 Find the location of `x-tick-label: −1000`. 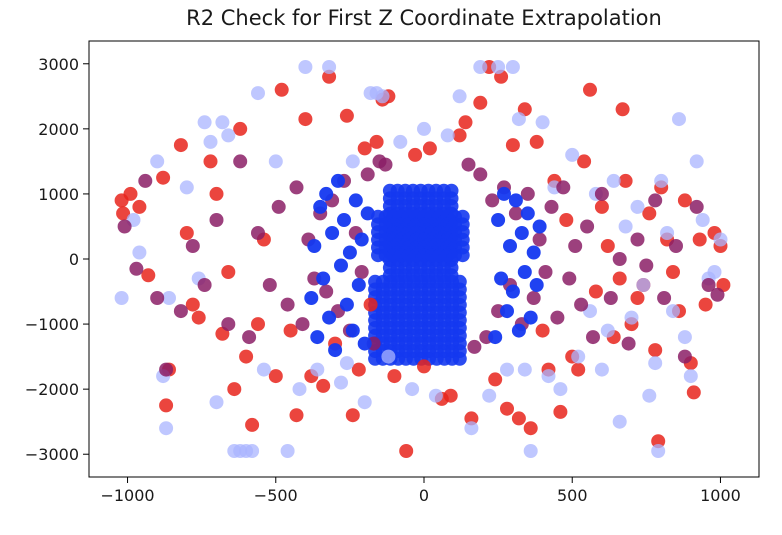

x-tick-label: −1000 is located at coordinates (127, 495).